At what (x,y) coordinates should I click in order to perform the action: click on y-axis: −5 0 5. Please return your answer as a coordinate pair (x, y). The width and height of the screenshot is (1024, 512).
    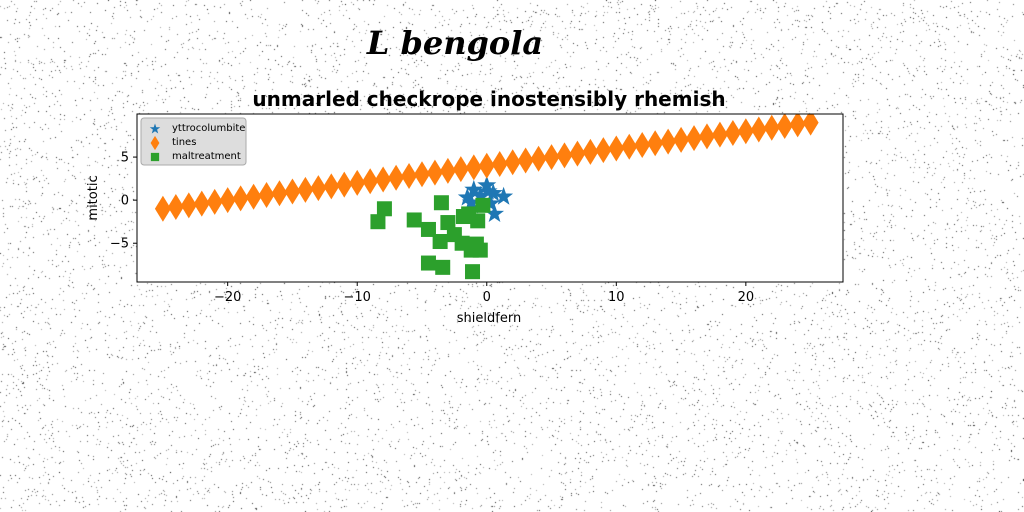
    Looking at the image, I should click on (123, 201).